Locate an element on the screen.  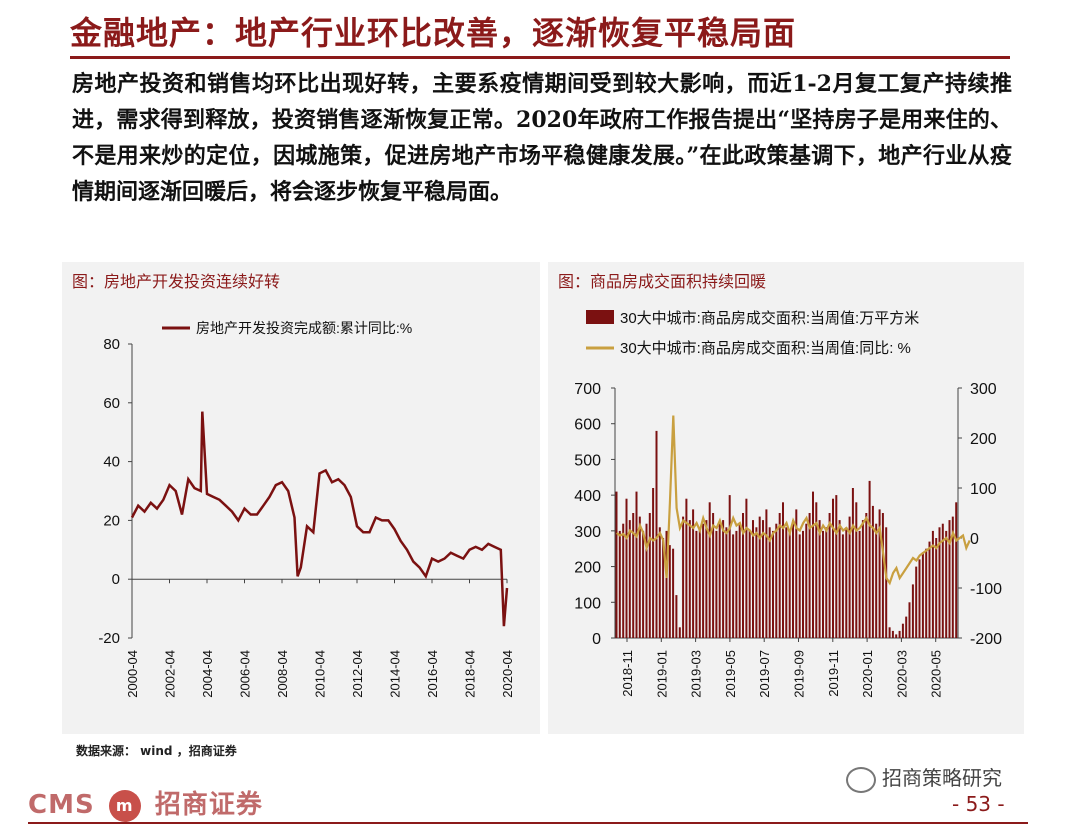
left-y-tick-label: 200 is located at coordinates (587, 568).